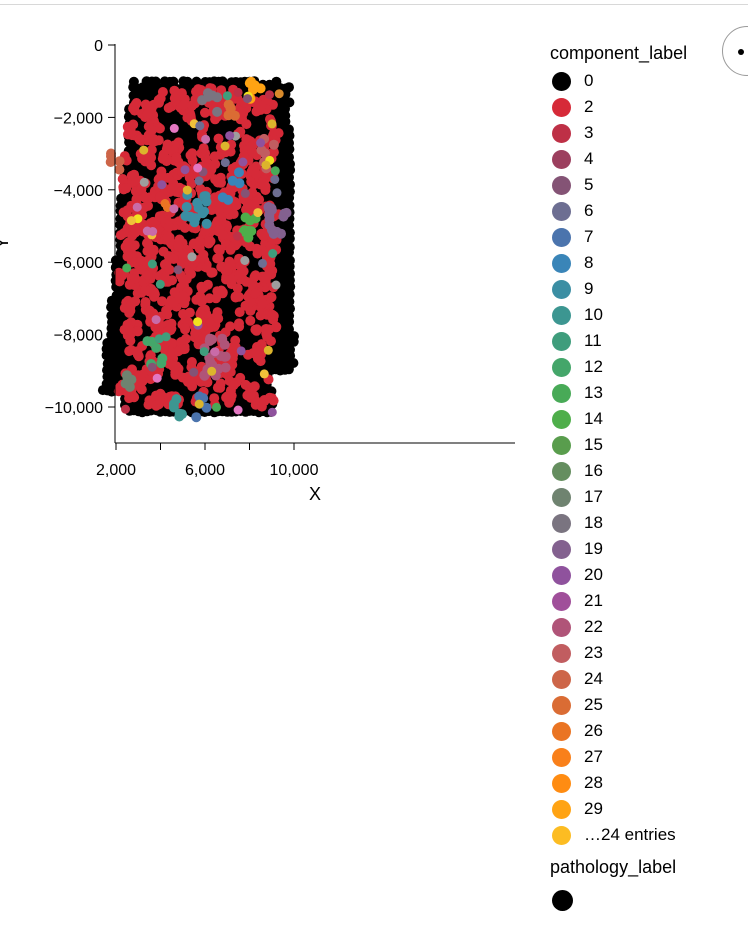  What do you see at coordinates (645, 783) in the screenshot?
I see `legend-item: 28` at bounding box center [645, 783].